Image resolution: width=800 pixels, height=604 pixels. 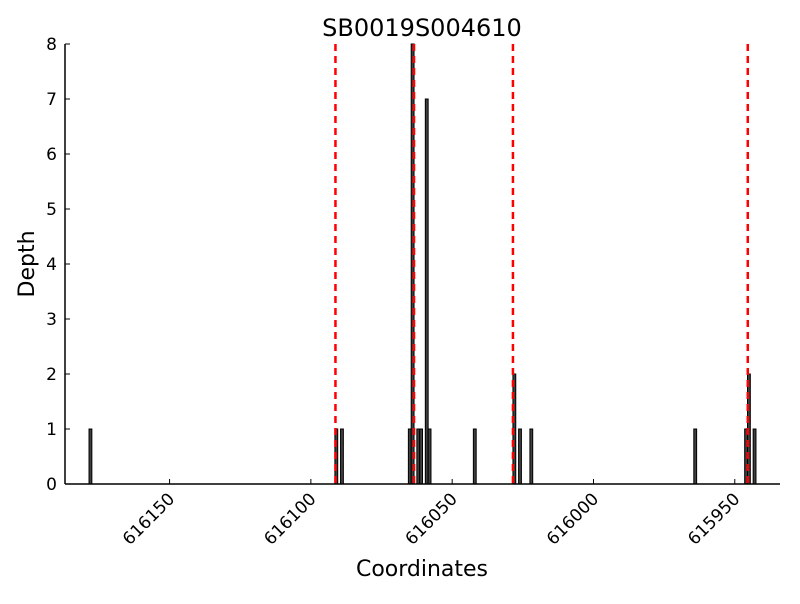 I want to click on y-tick-label-5: 5, so click(x=51, y=210).